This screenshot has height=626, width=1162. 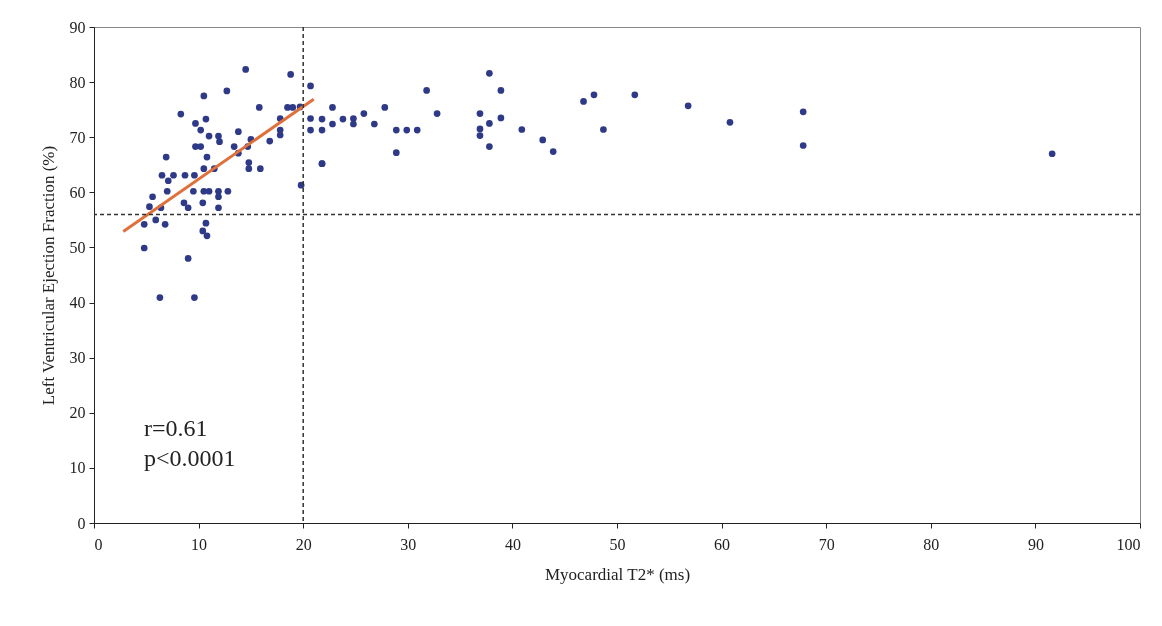 What do you see at coordinates (199, 544) in the screenshot?
I see `x-tick-label: 10` at bounding box center [199, 544].